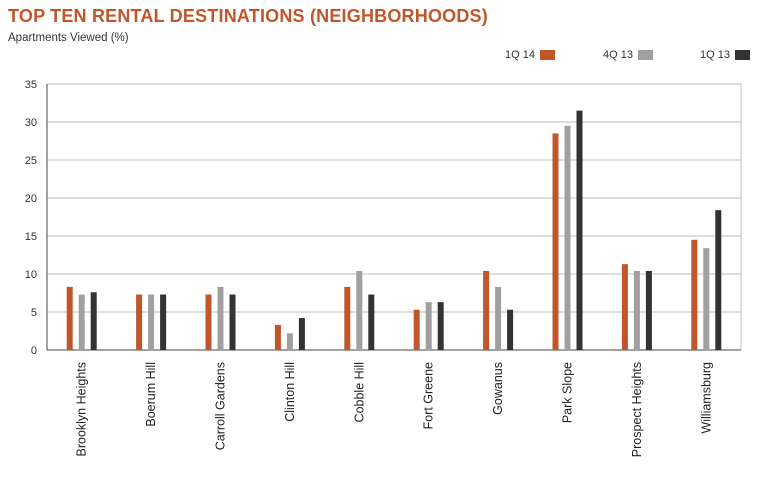 This screenshot has width=770, height=490. What do you see at coordinates (498, 388) in the screenshot?
I see `x-tick-label-gowanus: Gowanus` at bounding box center [498, 388].